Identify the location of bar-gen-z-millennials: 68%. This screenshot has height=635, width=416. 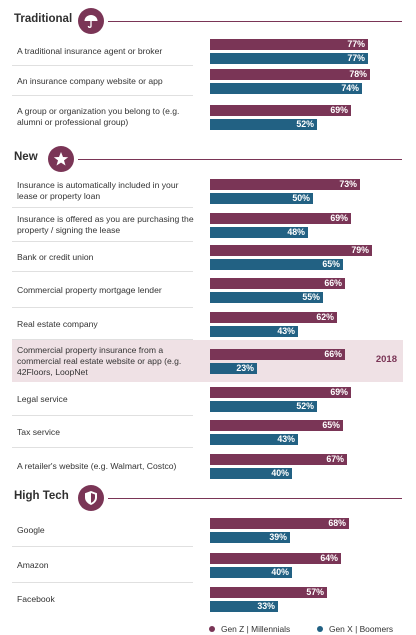
(279, 523).